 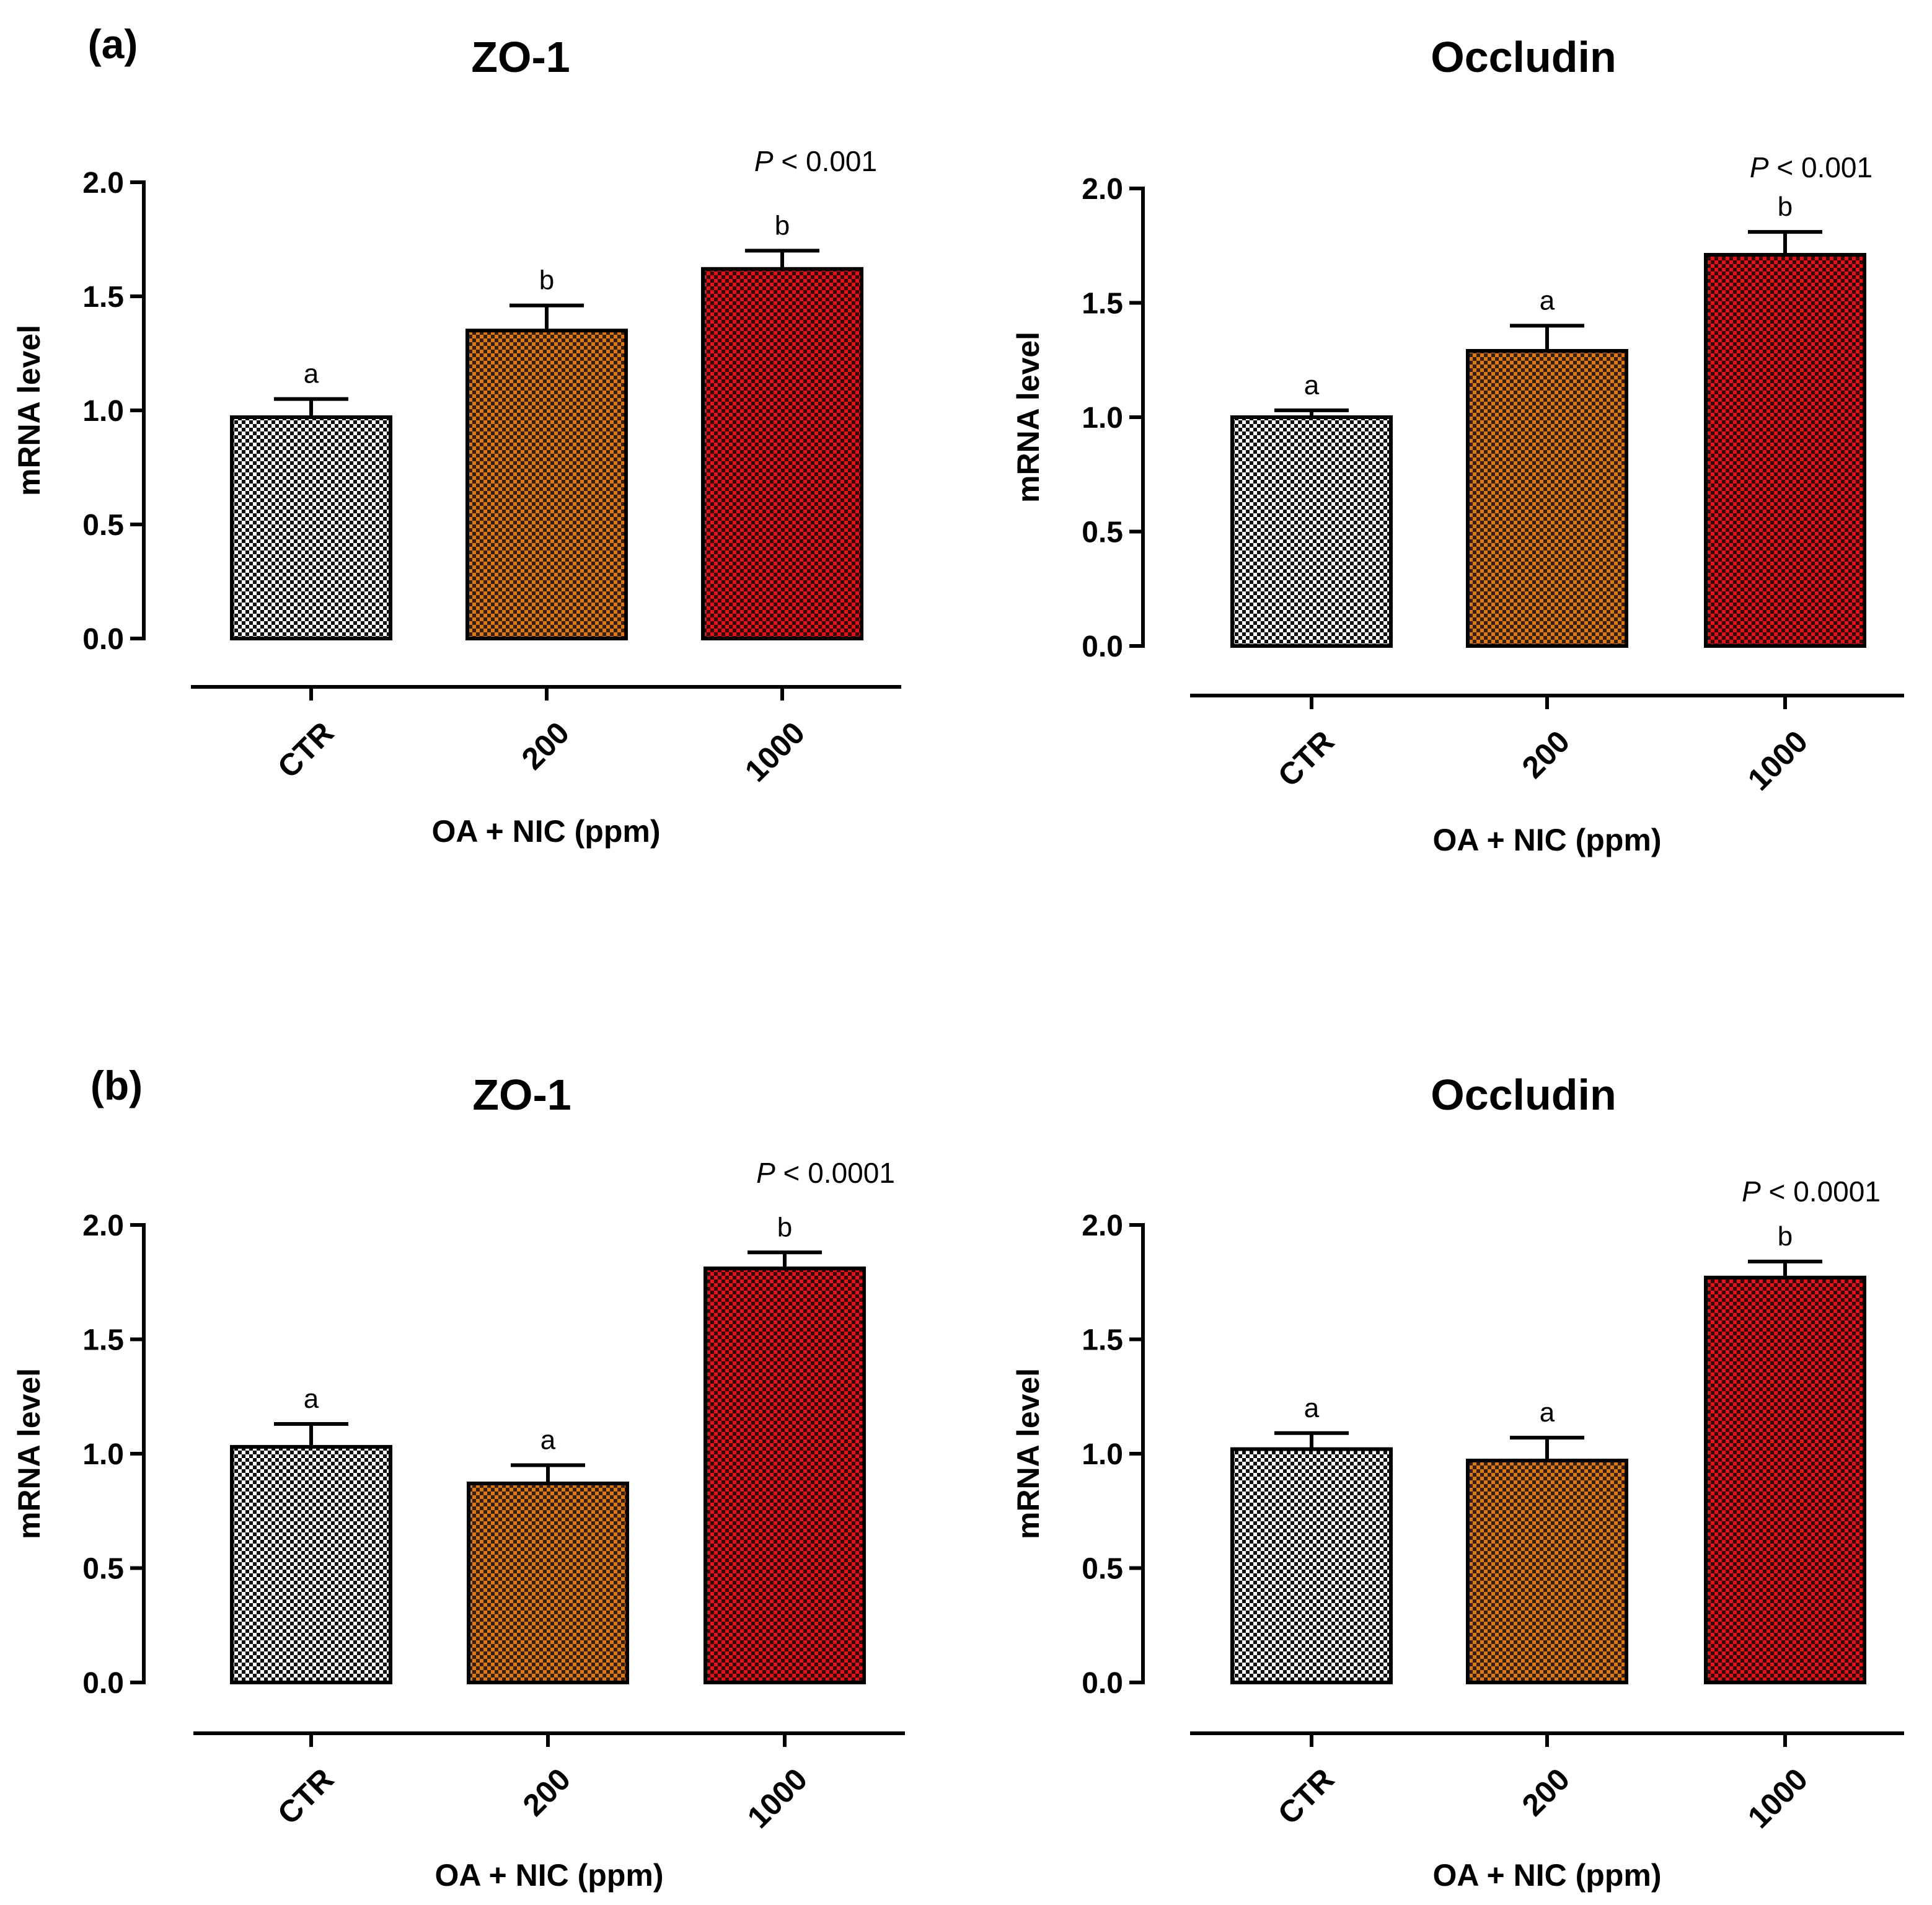 I want to click on panel-label: (a), so click(x=113, y=44).